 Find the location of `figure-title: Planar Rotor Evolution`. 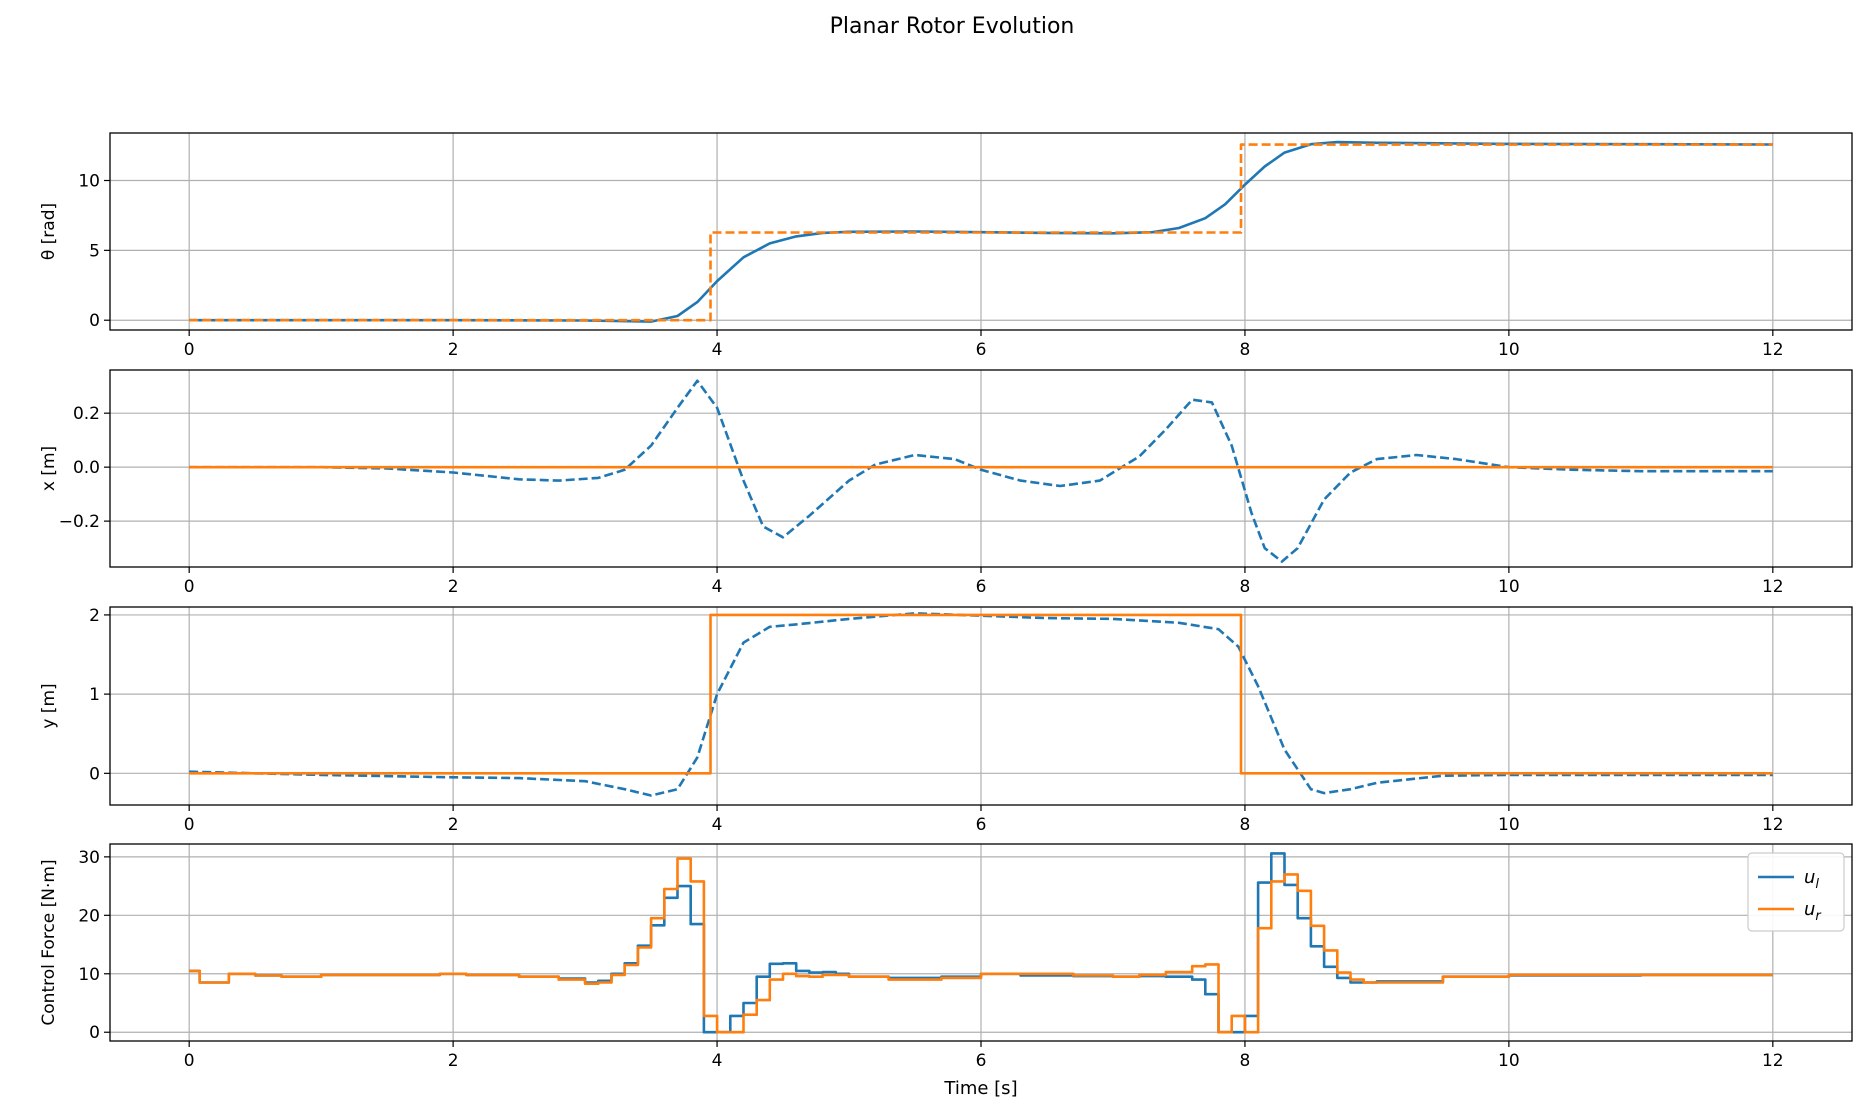

figure-title: Planar Rotor Evolution is located at coordinates (952, 26).